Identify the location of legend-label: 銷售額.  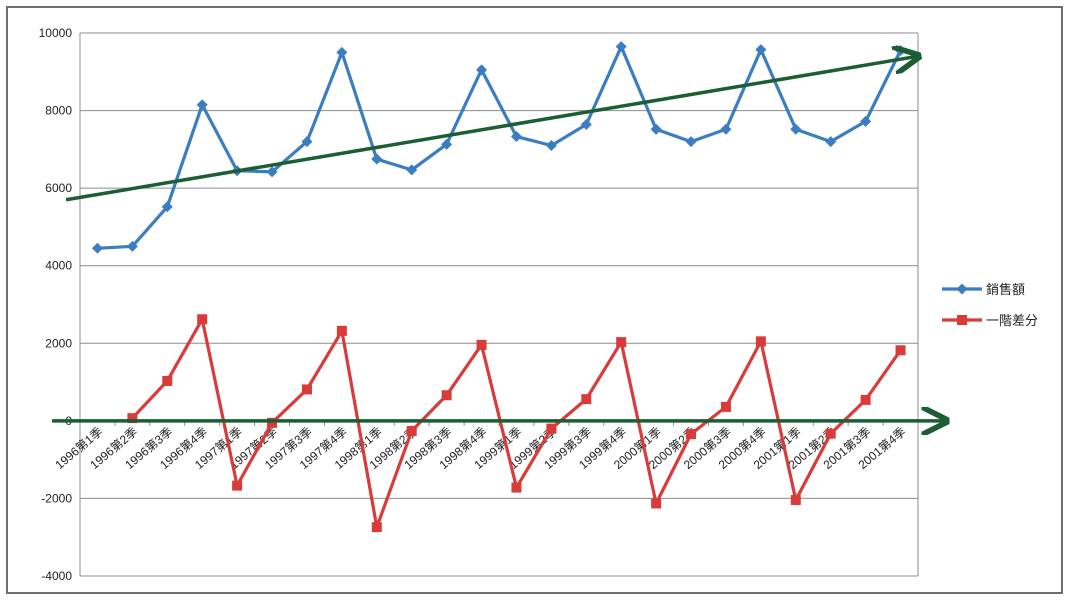
(1005, 289).